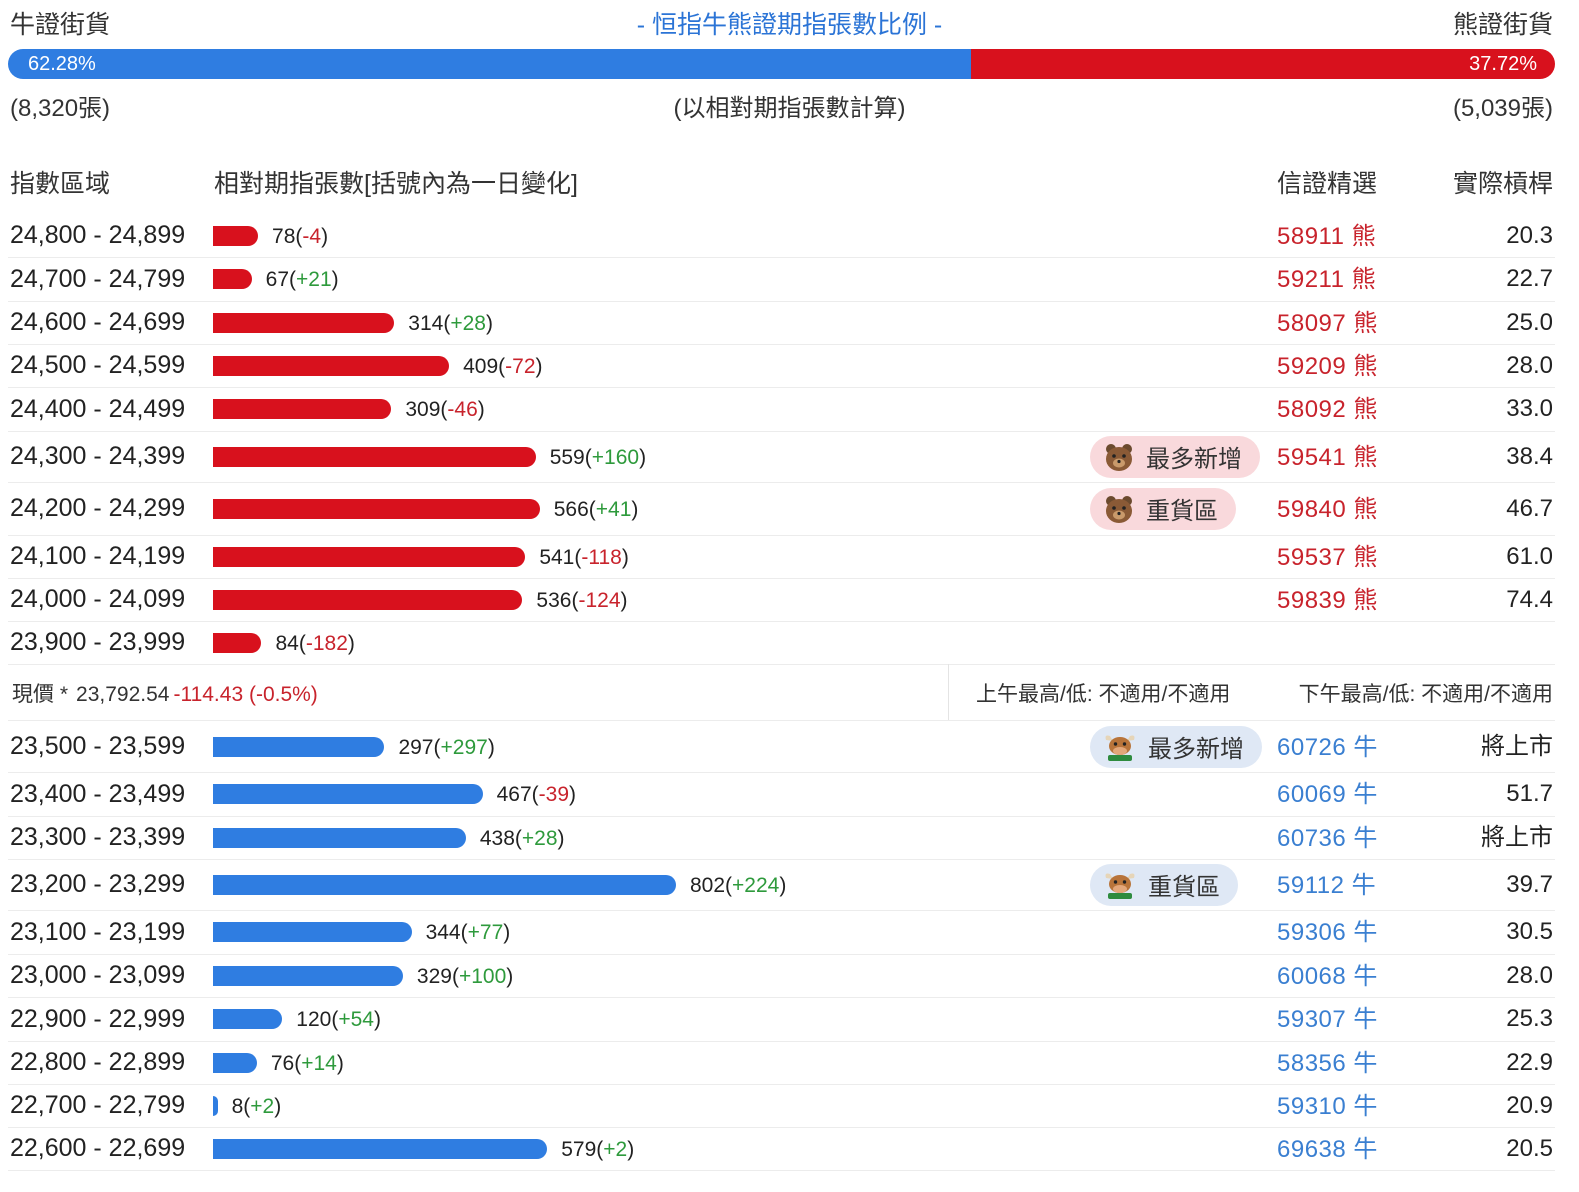 The image size is (1579, 1192). Describe the element at coordinates (1327, 747) in the screenshot. I see `recommended-warrant-link: 60726 牛` at that location.